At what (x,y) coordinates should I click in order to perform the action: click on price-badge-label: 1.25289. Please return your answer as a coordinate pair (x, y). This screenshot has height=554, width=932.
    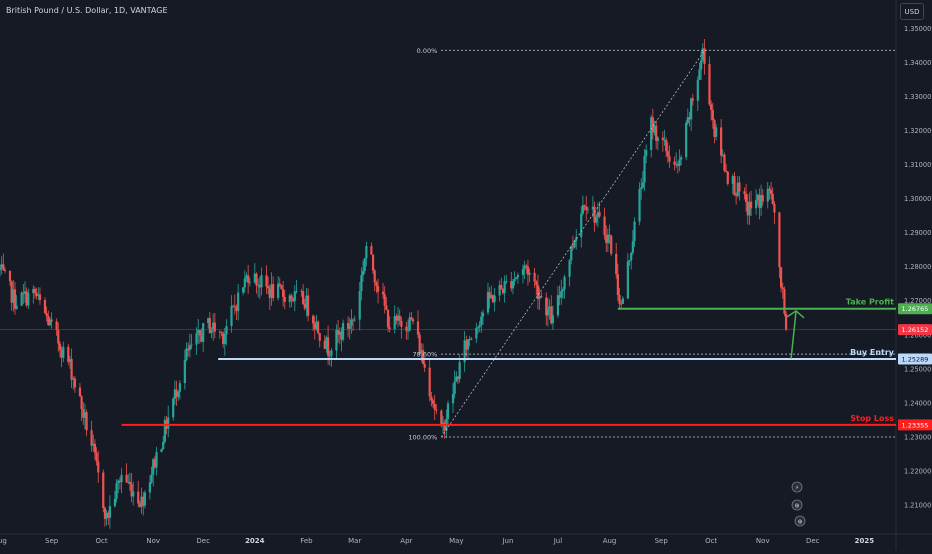
    Looking at the image, I should click on (915, 359).